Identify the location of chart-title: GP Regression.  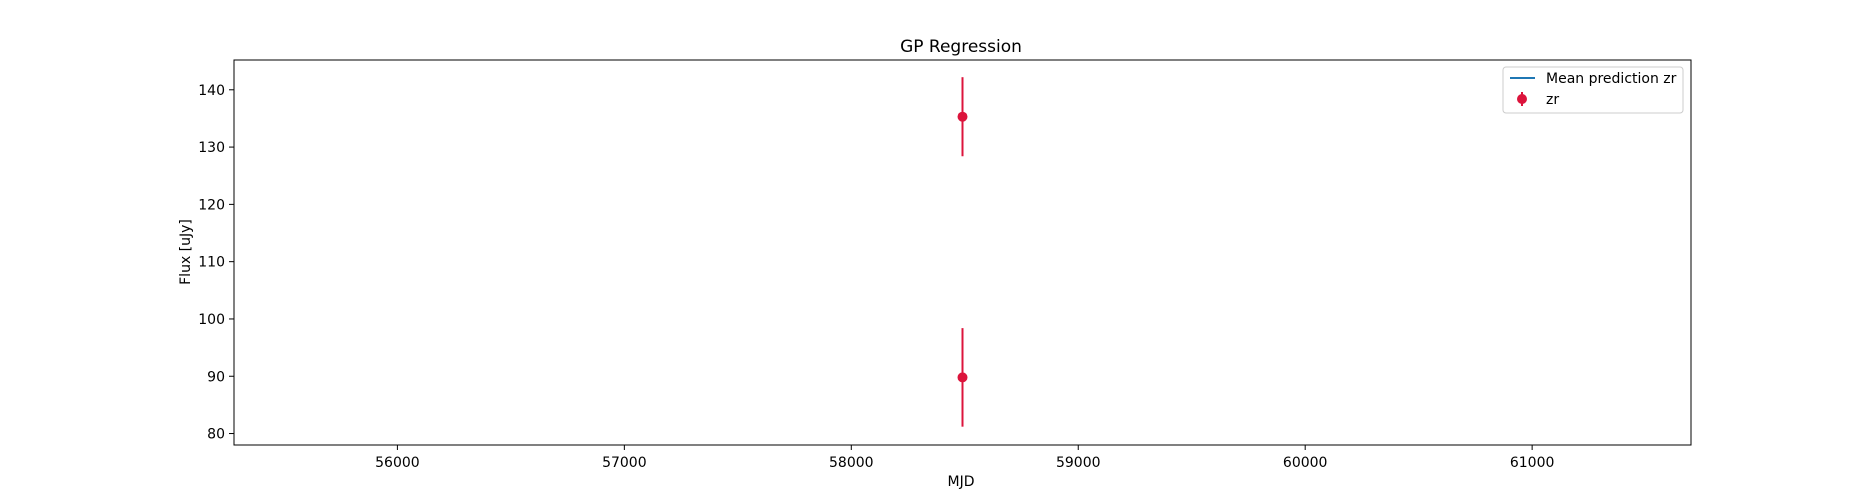
(961, 47).